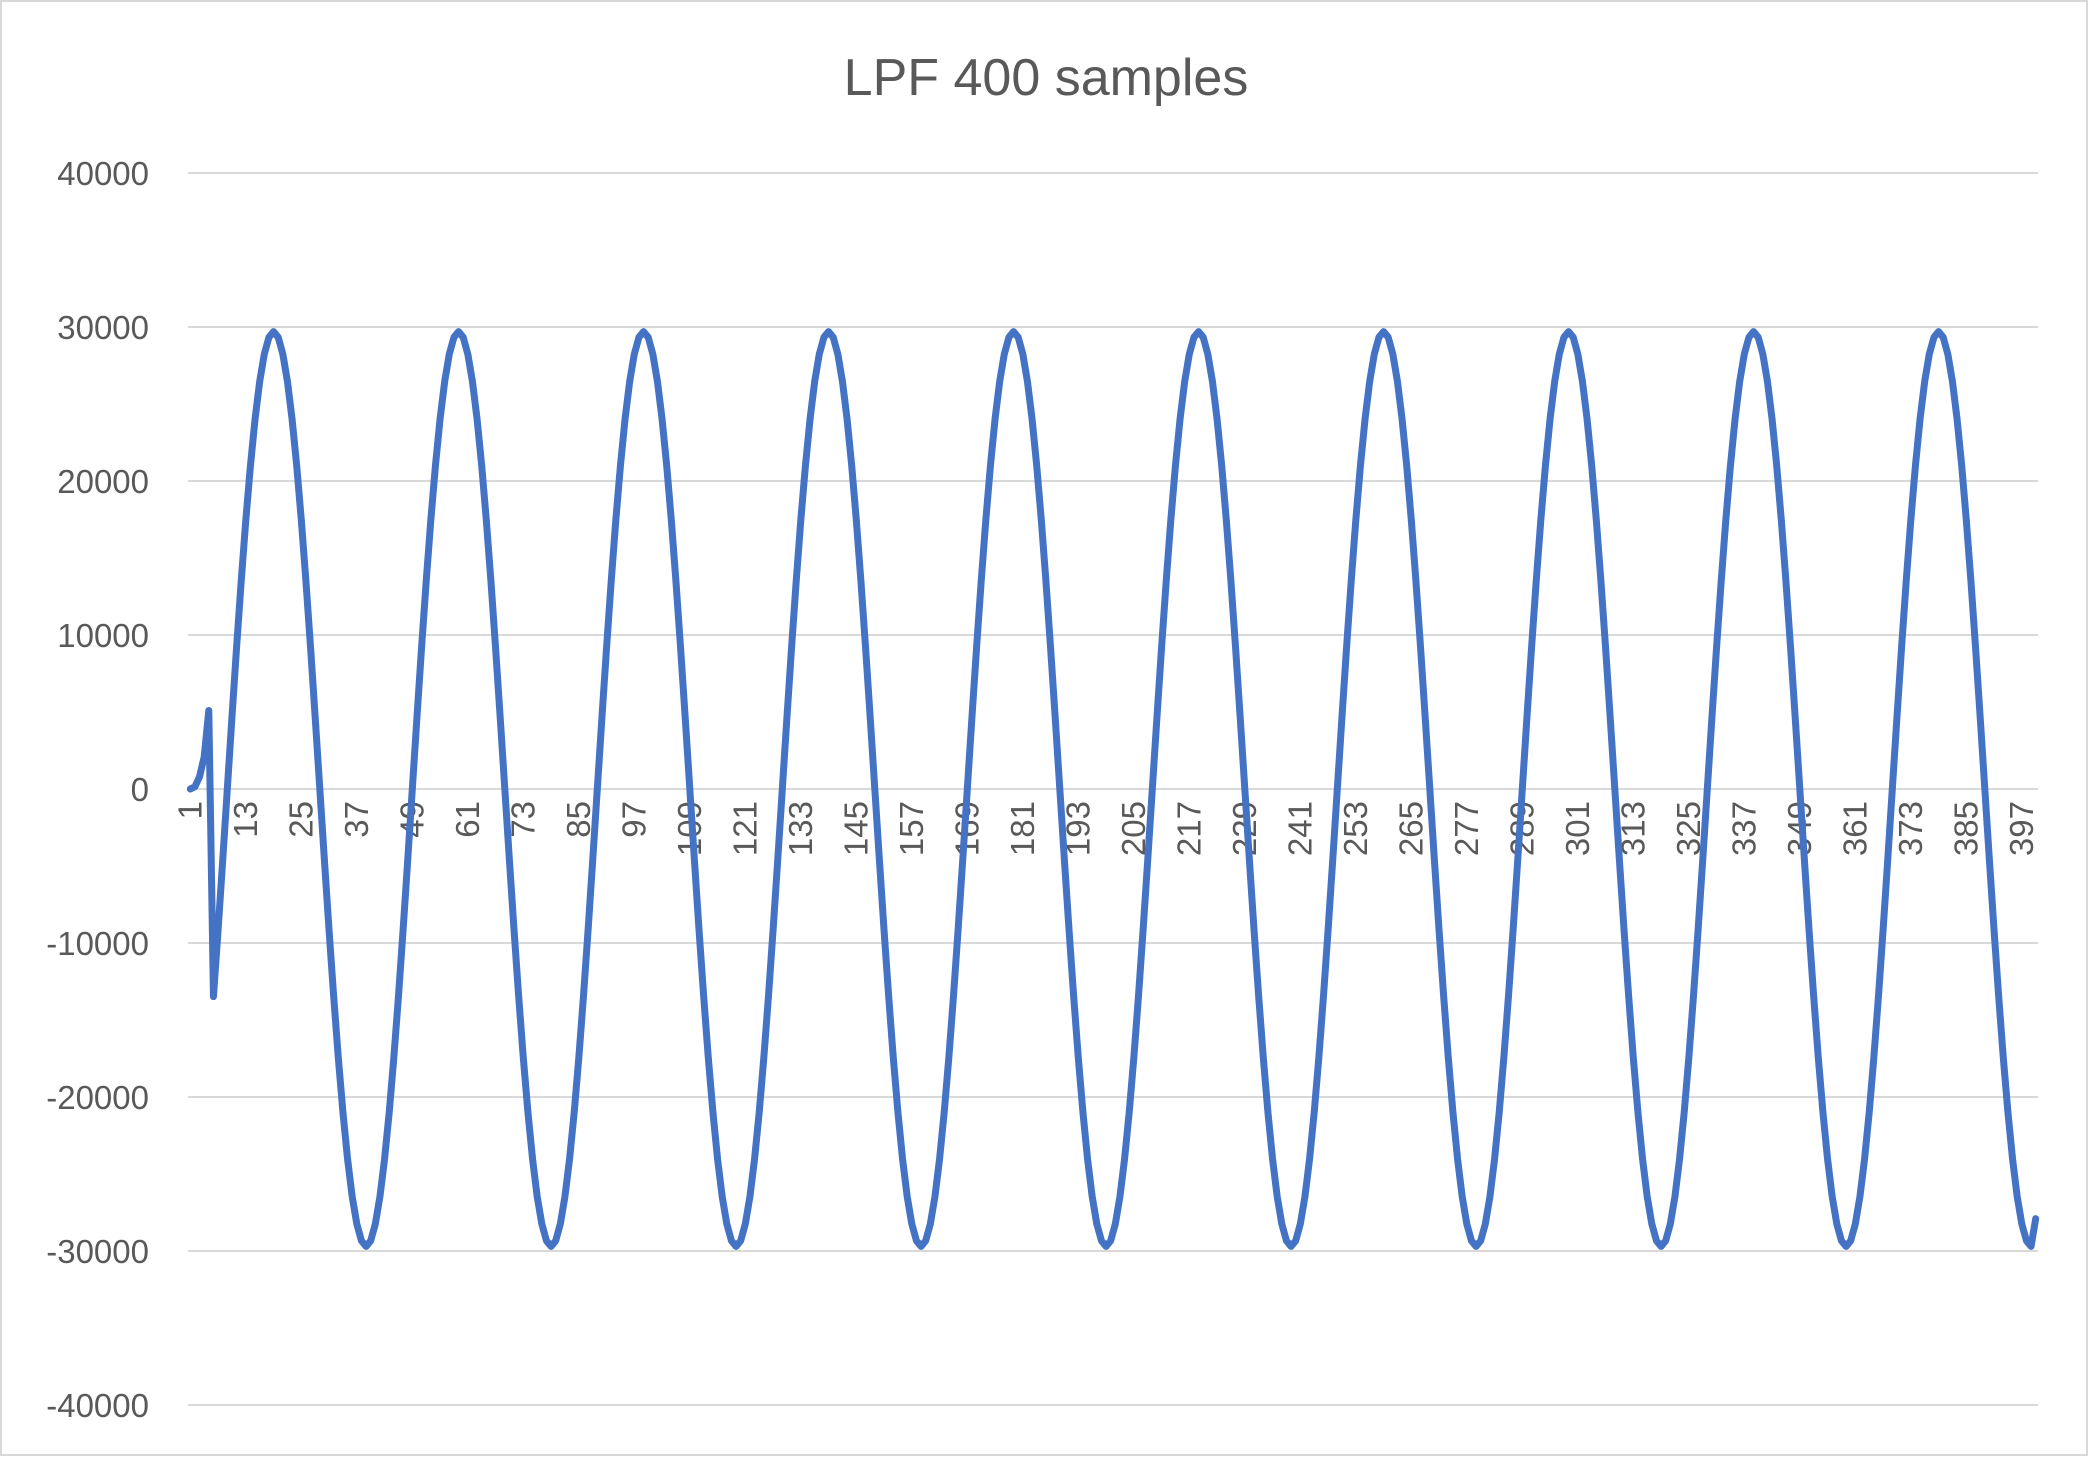  I want to click on x-tick-label: 361, so click(1854, 828).